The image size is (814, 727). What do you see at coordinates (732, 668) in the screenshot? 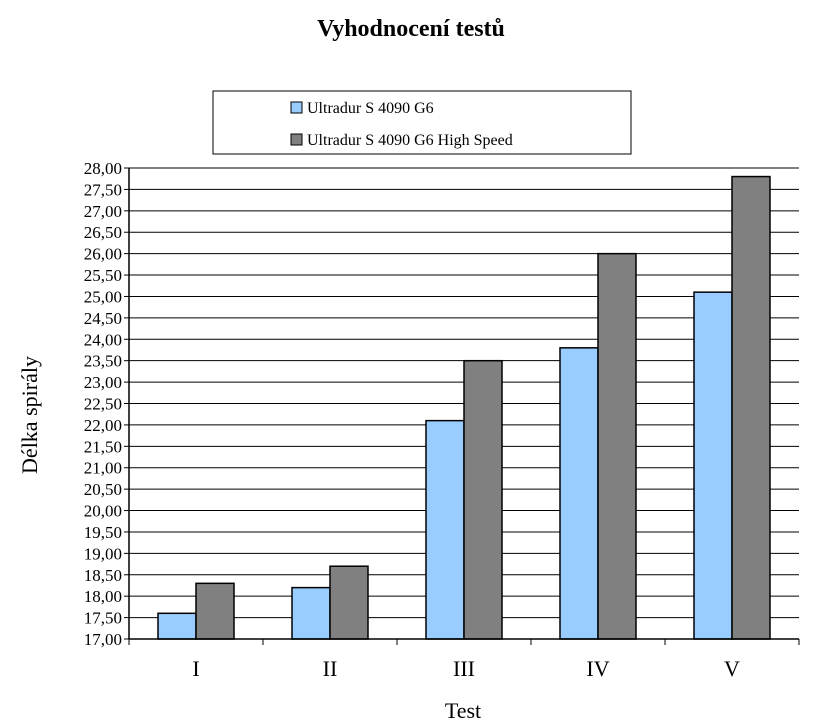
I see `x-tick-label: V` at bounding box center [732, 668].